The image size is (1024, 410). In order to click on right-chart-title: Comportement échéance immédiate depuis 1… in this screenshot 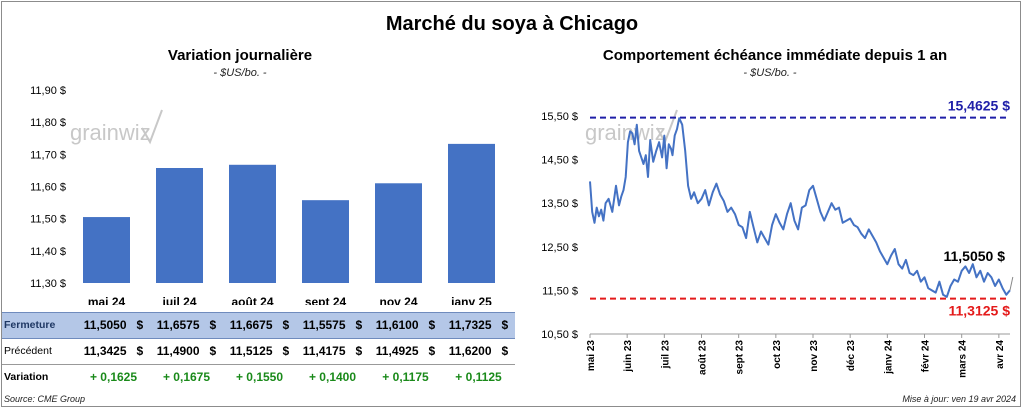, I will do `click(775, 55)`.